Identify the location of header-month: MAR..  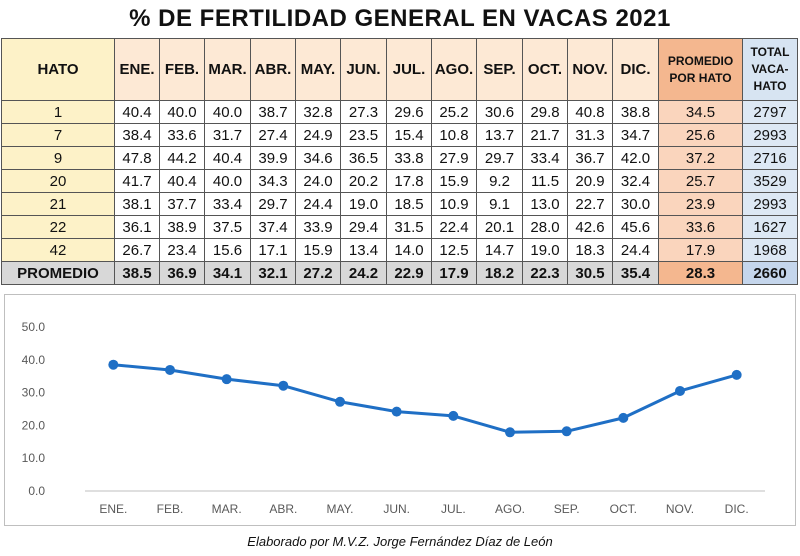
(227, 69).